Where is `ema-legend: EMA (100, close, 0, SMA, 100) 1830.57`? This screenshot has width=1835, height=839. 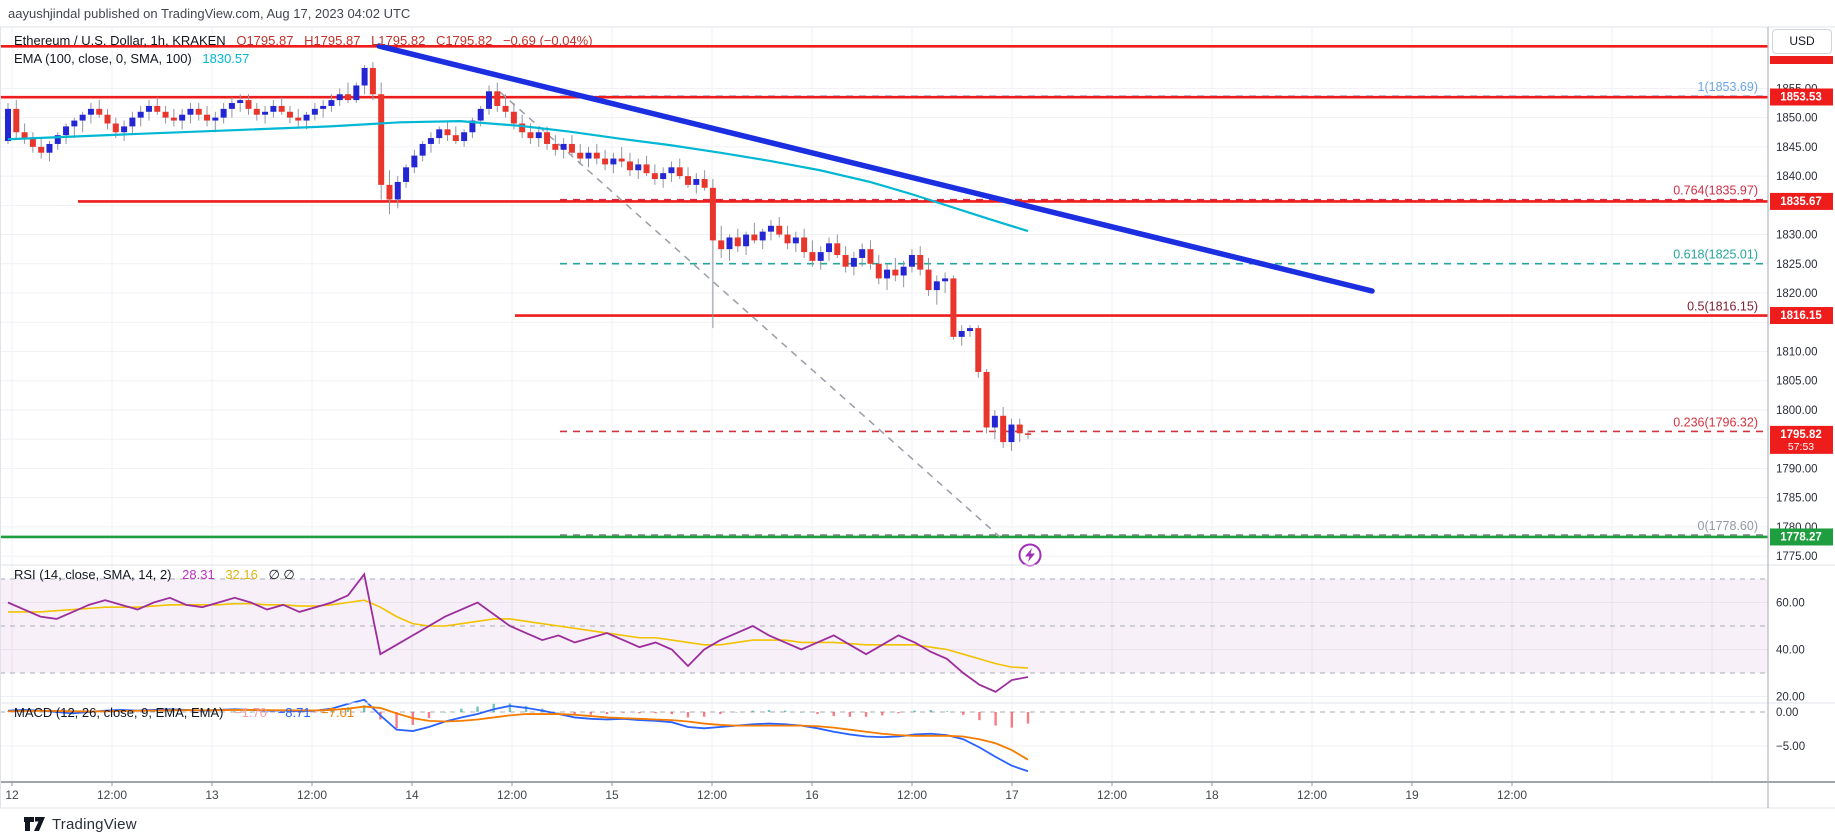
ema-legend: EMA (100, close, 0, SMA, 100) 1830.57 is located at coordinates (131, 58).